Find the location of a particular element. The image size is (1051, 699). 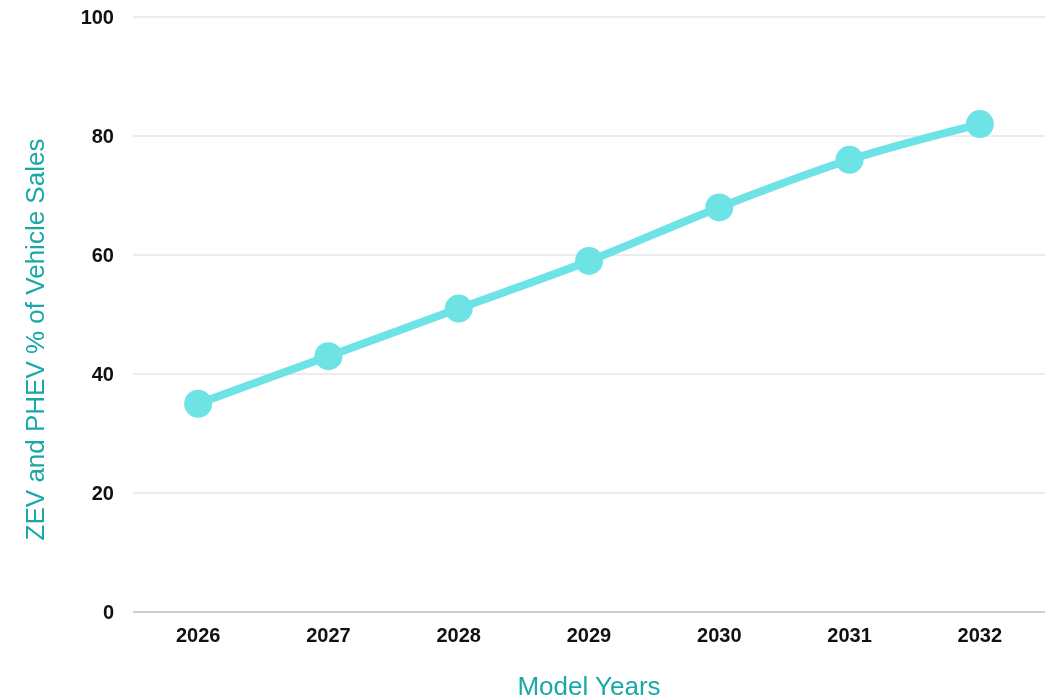

x-tick-label: 2026 is located at coordinates (198, 635).